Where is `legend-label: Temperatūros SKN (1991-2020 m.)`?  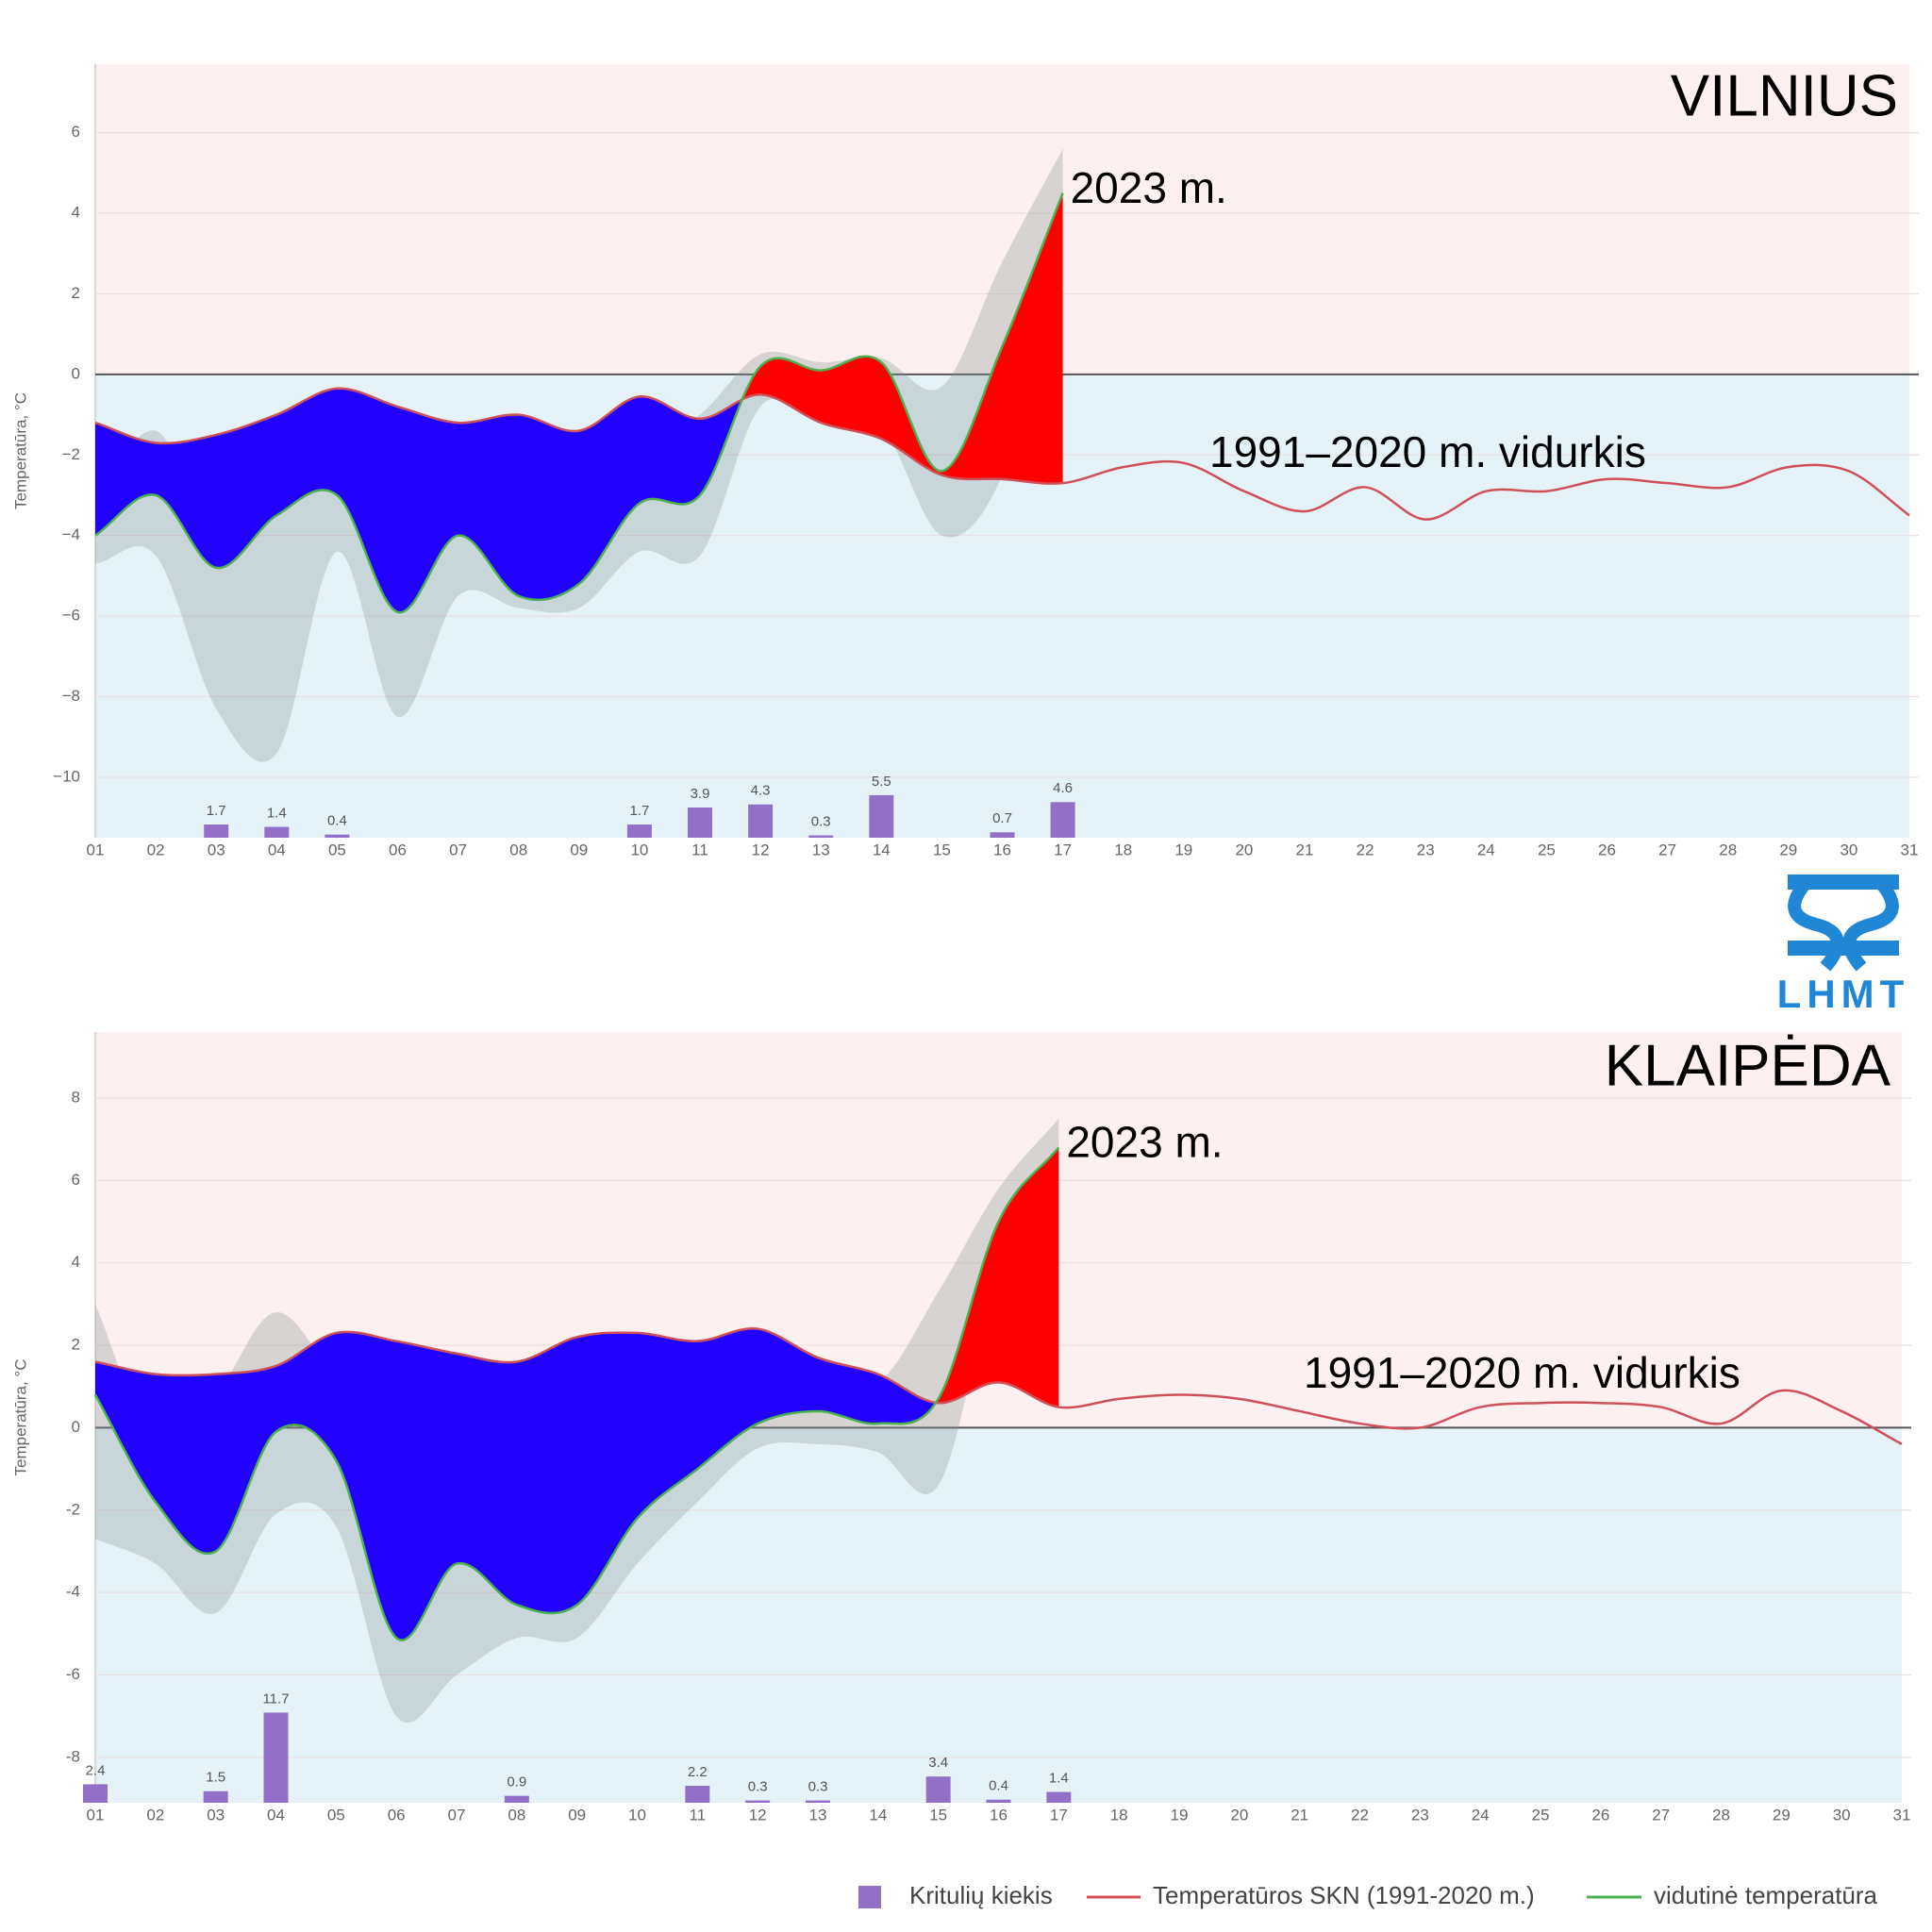 legend-label: Temperatūros SKN (1991-2020 m.) is located at coordinates (1344, 1895).